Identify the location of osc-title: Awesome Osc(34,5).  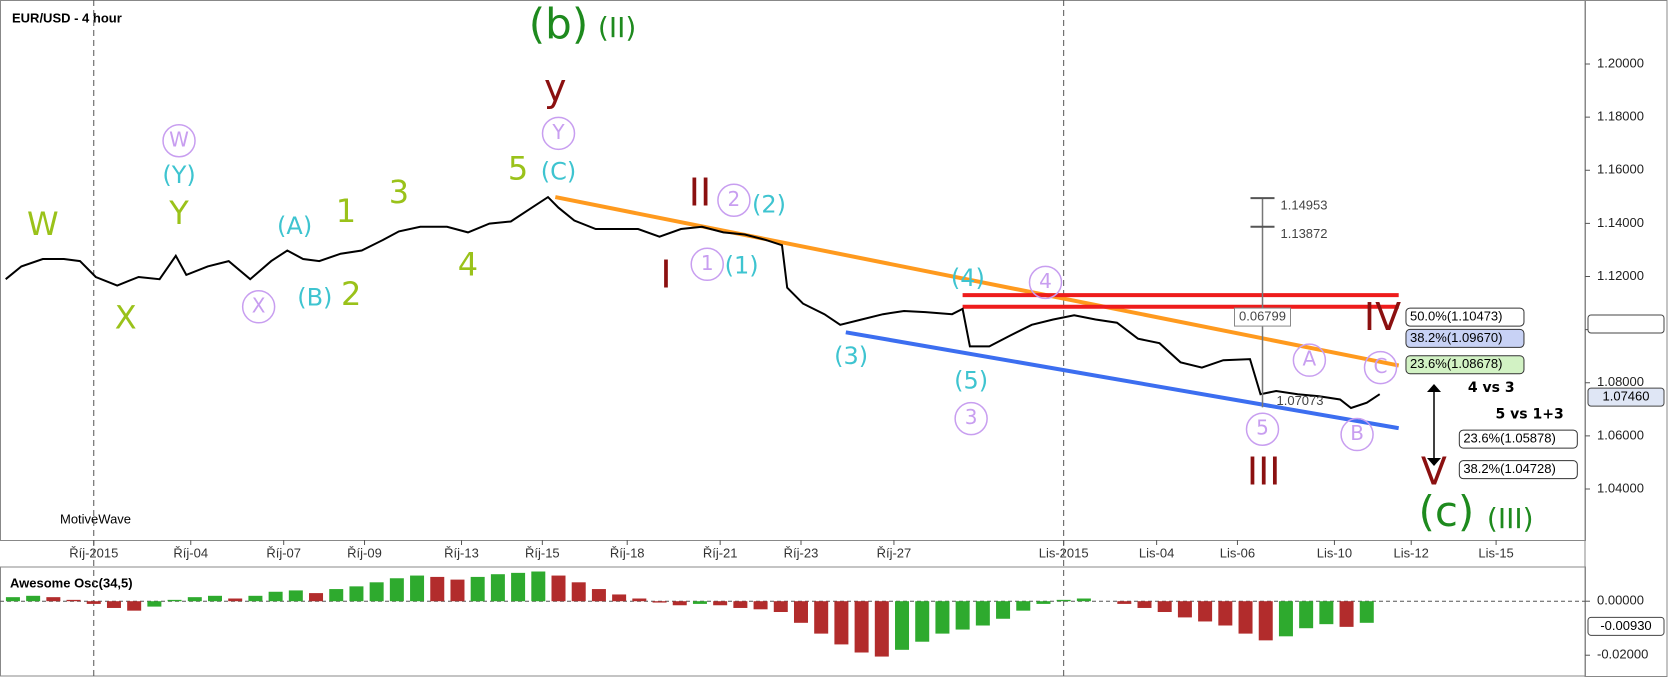
(71, 582).